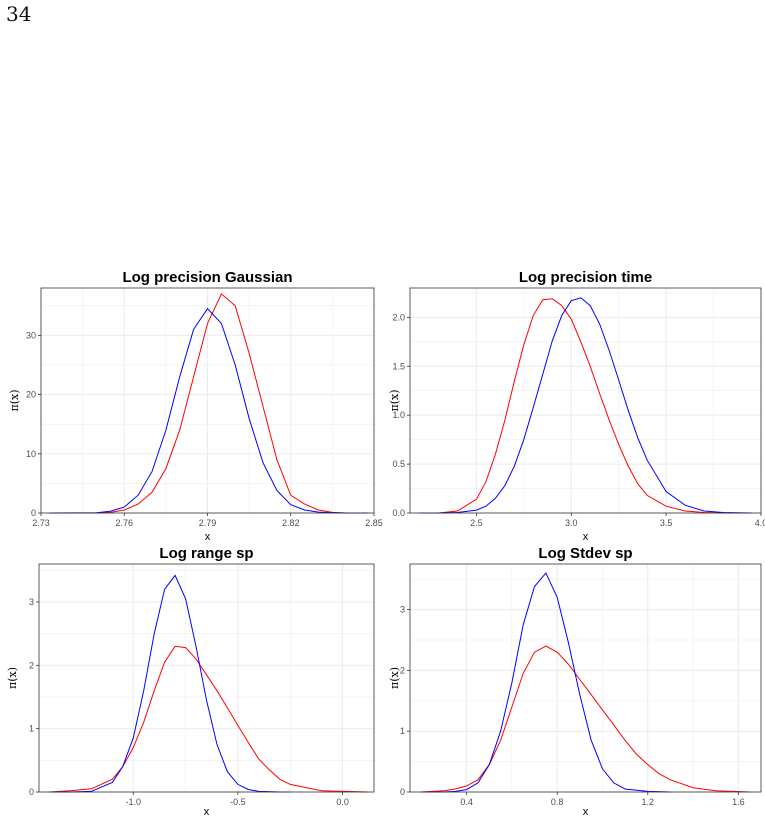 The height and width of the screenshot is (821, 765). I want to click on panel-title-log-stdev-sp: Log Stdev sp, so click(585, 553).